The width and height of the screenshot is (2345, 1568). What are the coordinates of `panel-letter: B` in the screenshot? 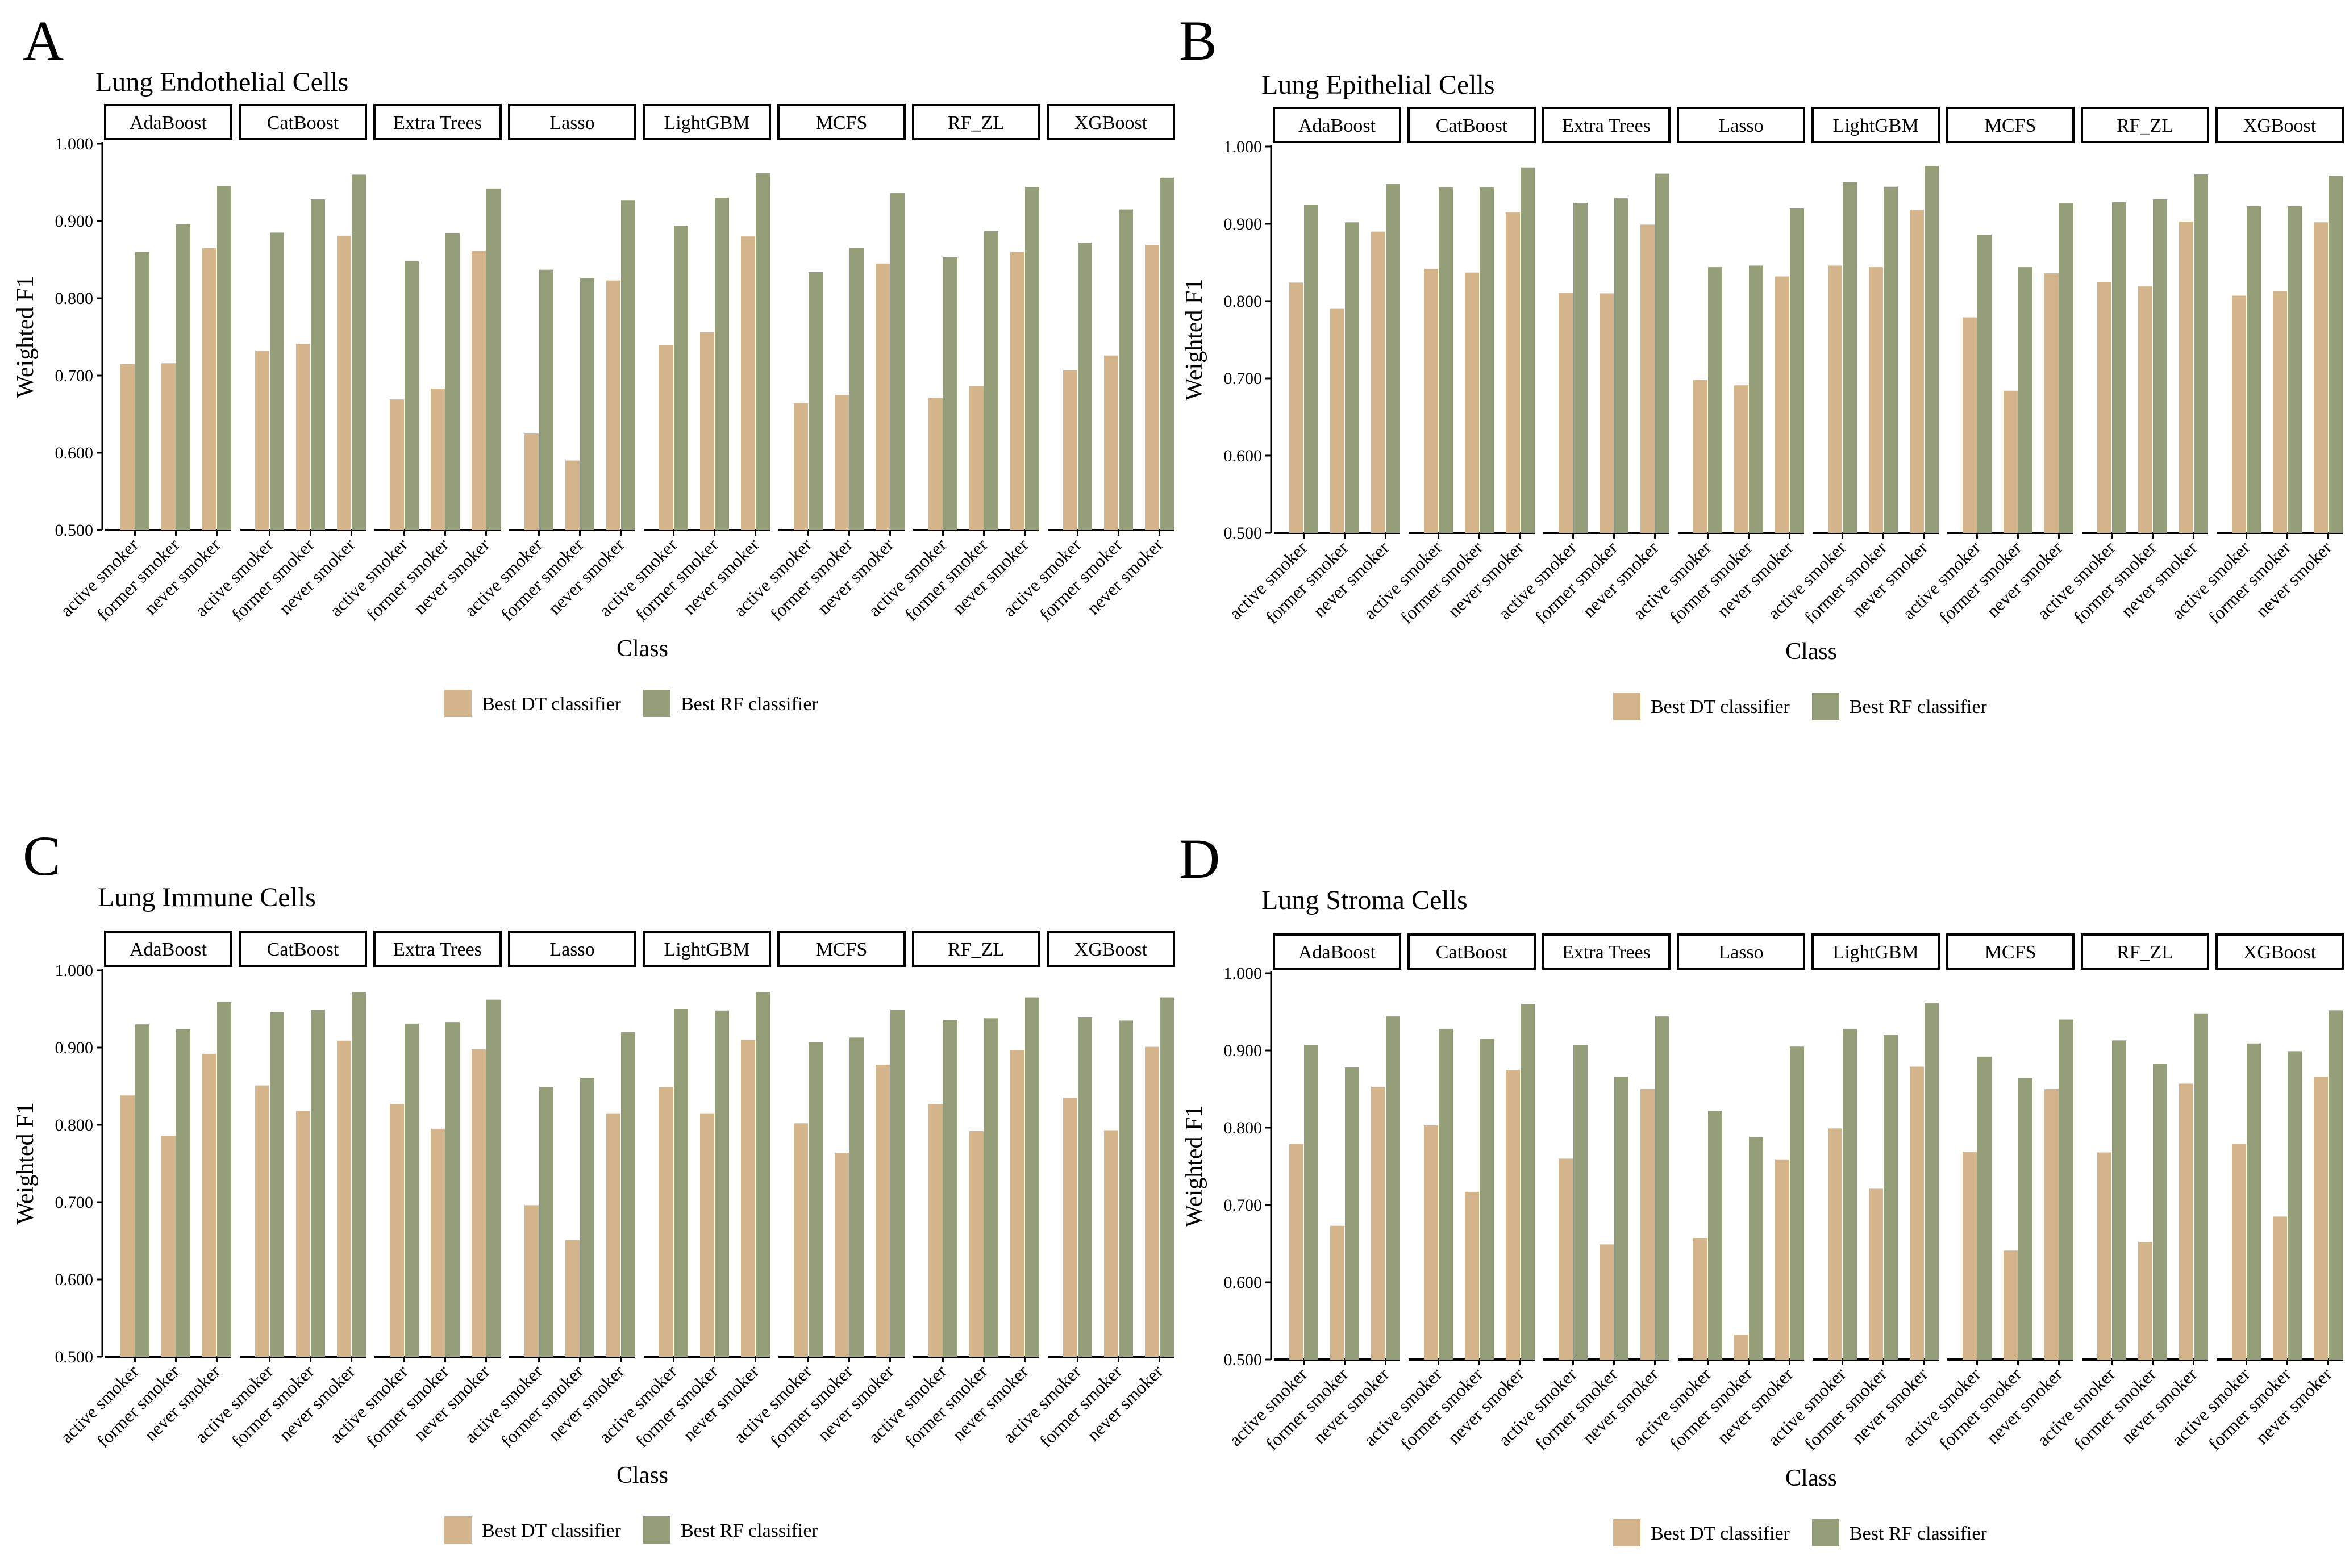 It's located at (1198, 40).